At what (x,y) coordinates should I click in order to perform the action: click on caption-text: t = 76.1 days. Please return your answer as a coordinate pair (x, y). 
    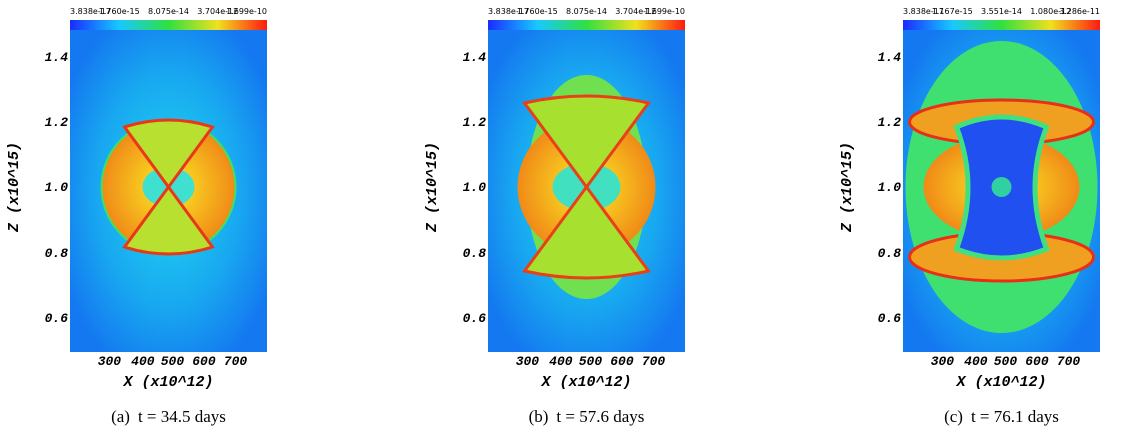
    Looking at the image, I should click on (1015, 416).